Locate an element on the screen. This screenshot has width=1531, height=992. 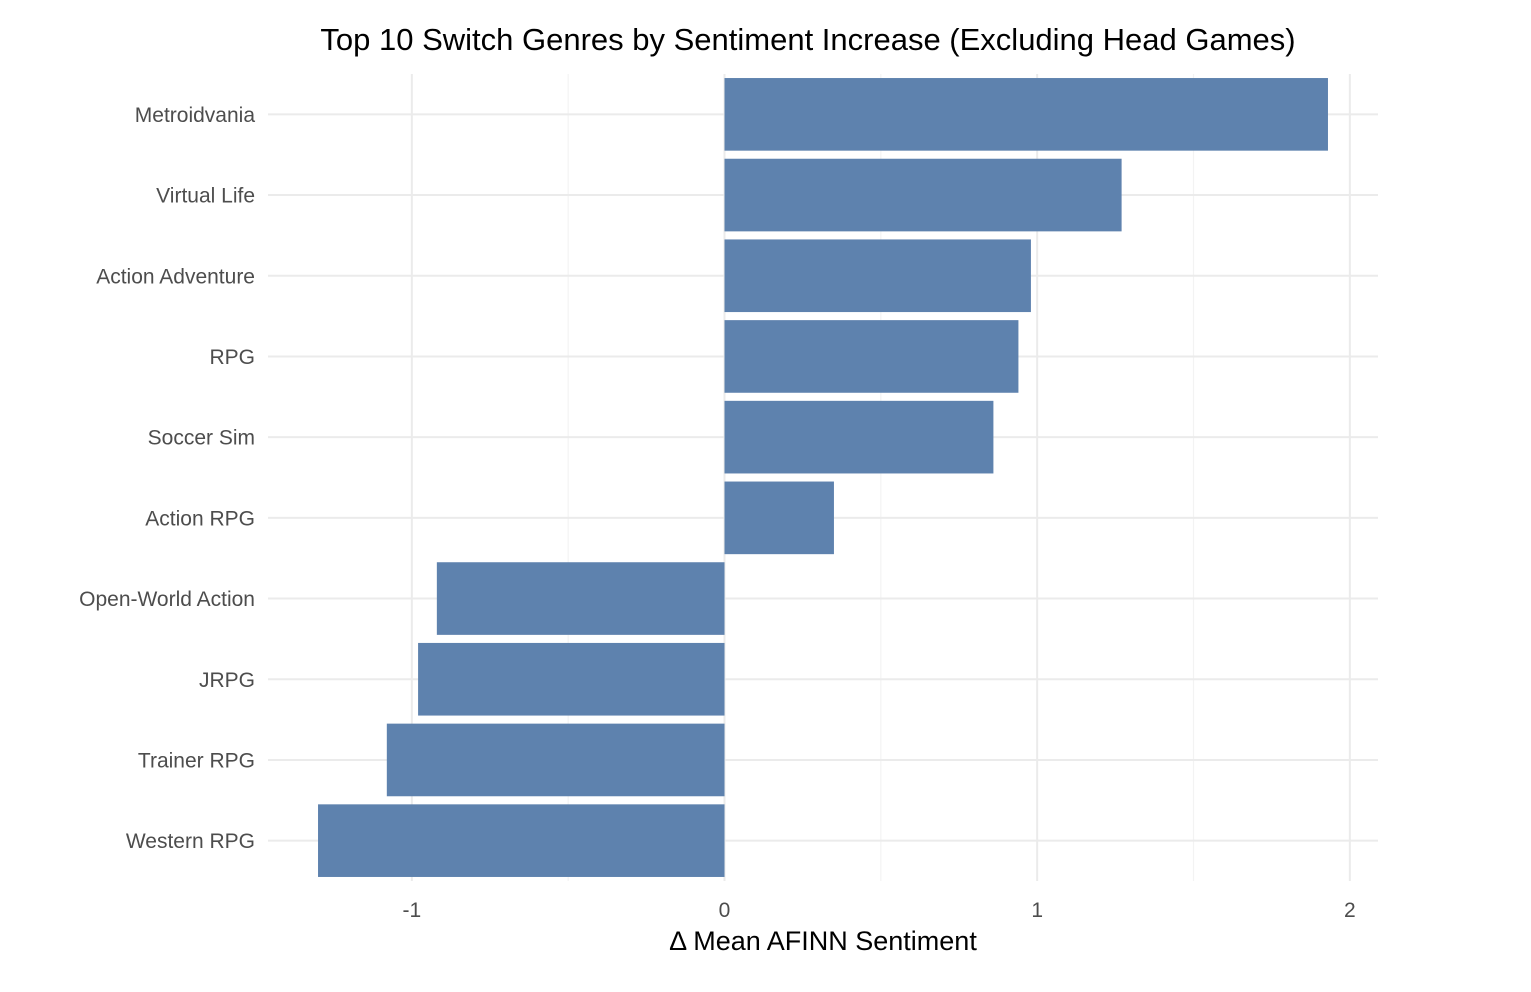
y-tick-label: Western RPG is located at coordinates (190, 841).